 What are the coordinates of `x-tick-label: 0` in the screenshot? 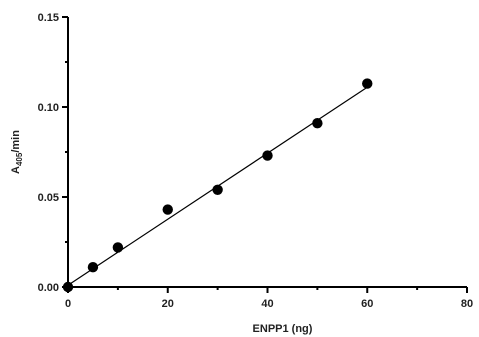 It's located at (68, 304).